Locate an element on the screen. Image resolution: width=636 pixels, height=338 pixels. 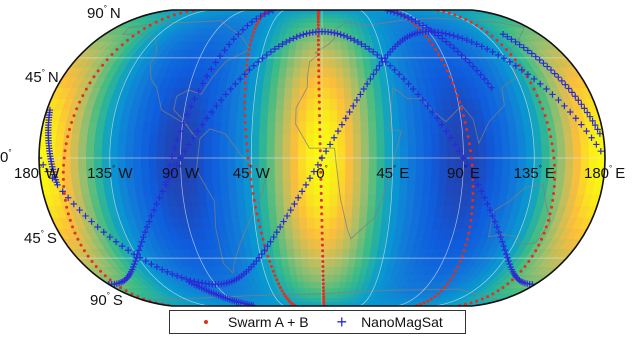
svg-text:180°W: 180° W is located at coordinates (37, 173).